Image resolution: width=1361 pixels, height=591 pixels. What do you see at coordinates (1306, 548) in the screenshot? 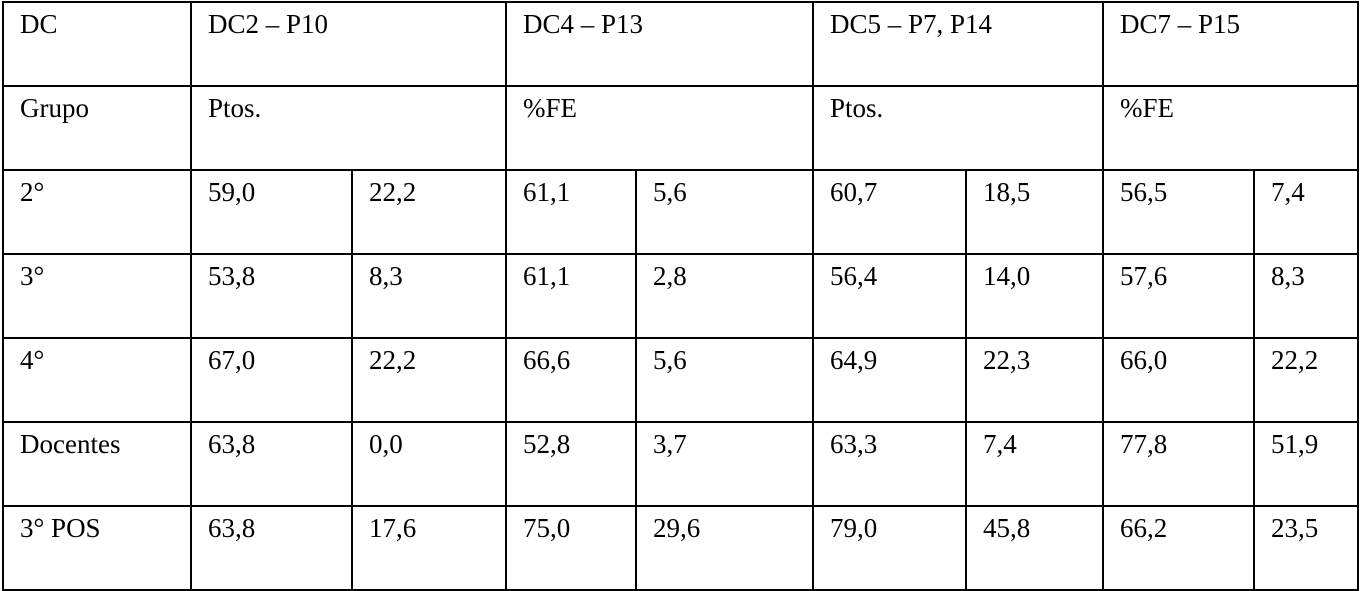
I see `table-cell: 23,5` at bounding box center [1306, 548].